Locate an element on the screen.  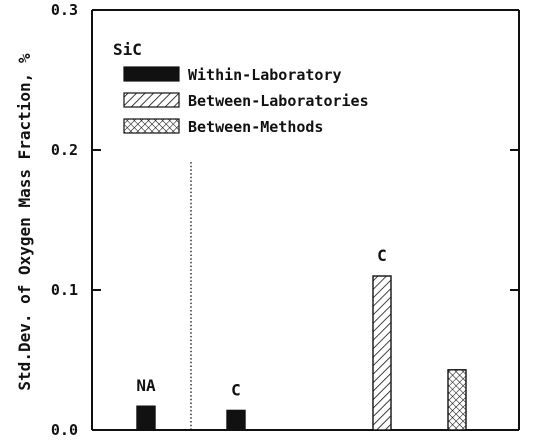
legend-label-between-methods: Between-Methods is located at coordinates (255, 127).